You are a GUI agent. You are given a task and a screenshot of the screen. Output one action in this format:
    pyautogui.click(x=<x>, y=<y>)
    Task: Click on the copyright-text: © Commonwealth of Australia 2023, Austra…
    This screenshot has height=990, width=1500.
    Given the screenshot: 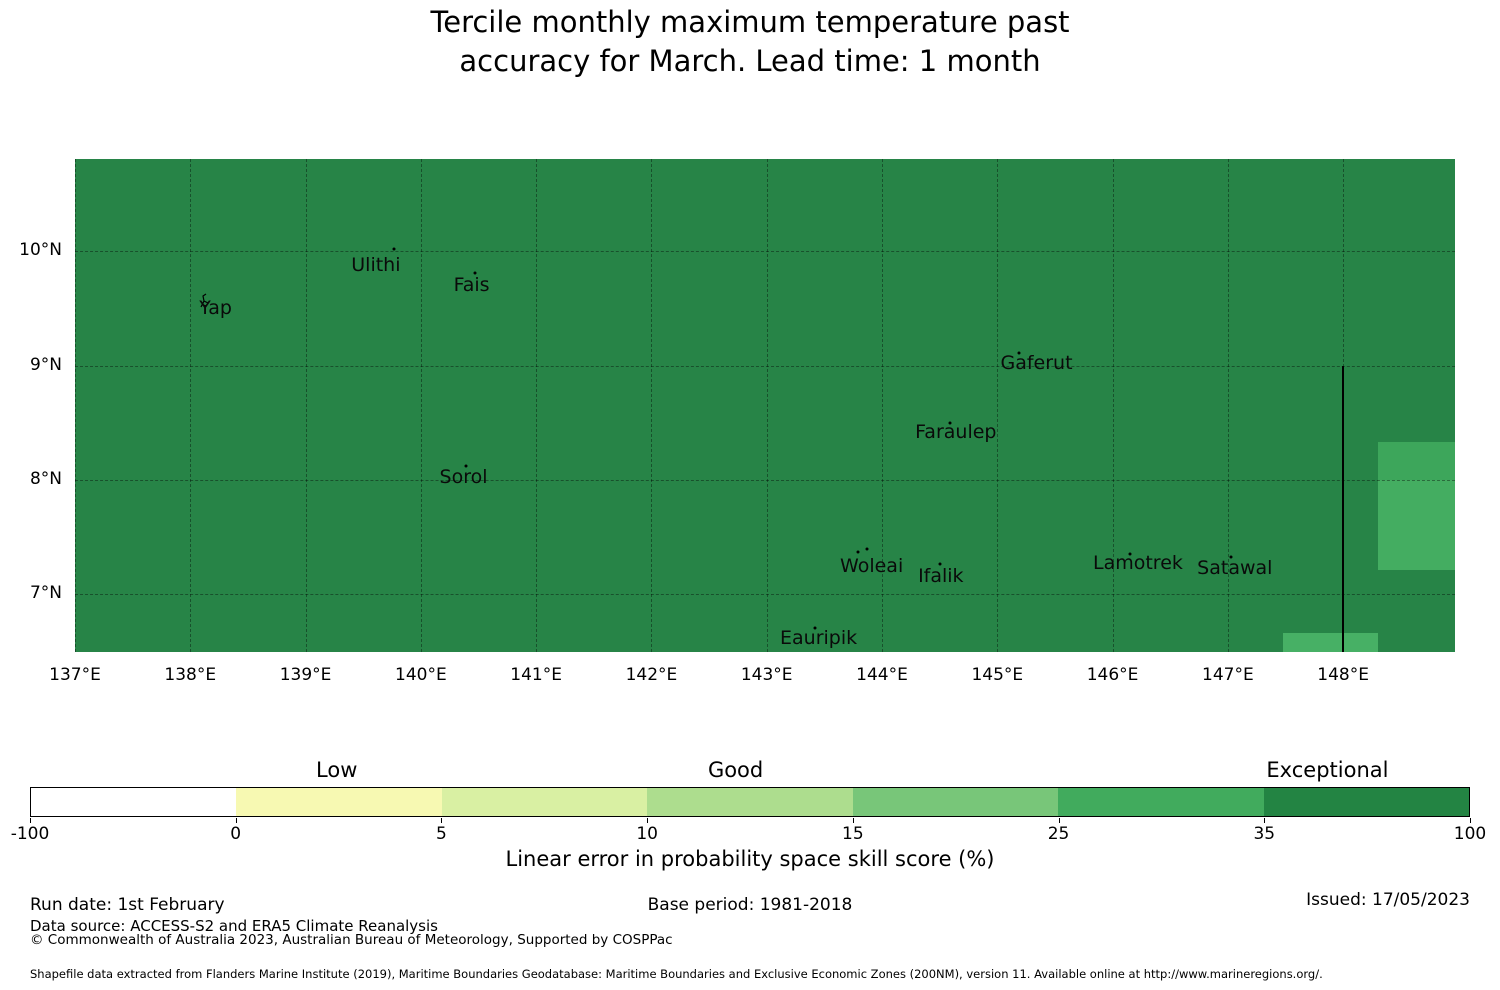 What is the action you would take?
    pyautogui.click(x=351, y=940)
    